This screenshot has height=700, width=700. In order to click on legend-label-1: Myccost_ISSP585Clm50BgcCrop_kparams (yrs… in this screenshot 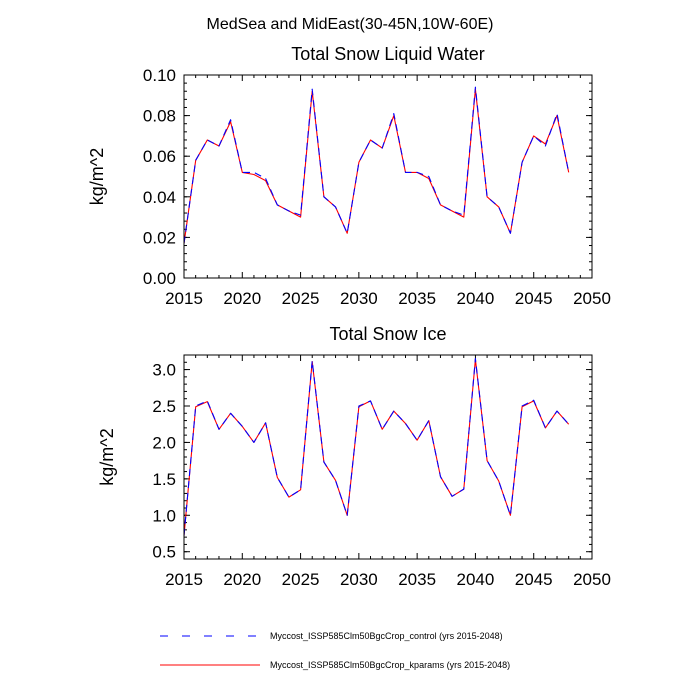, I will do `click(390, 665)`.